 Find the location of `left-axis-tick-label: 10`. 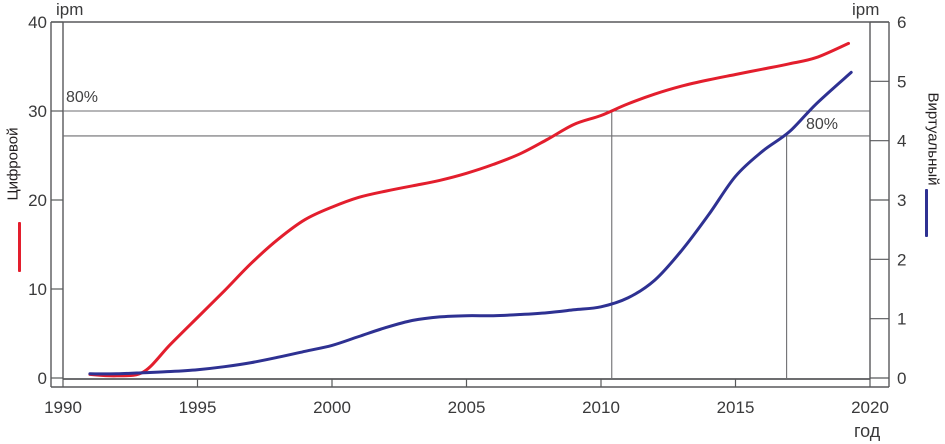

left-axis-tick-label: 10 is located at coordinates (37, 289).